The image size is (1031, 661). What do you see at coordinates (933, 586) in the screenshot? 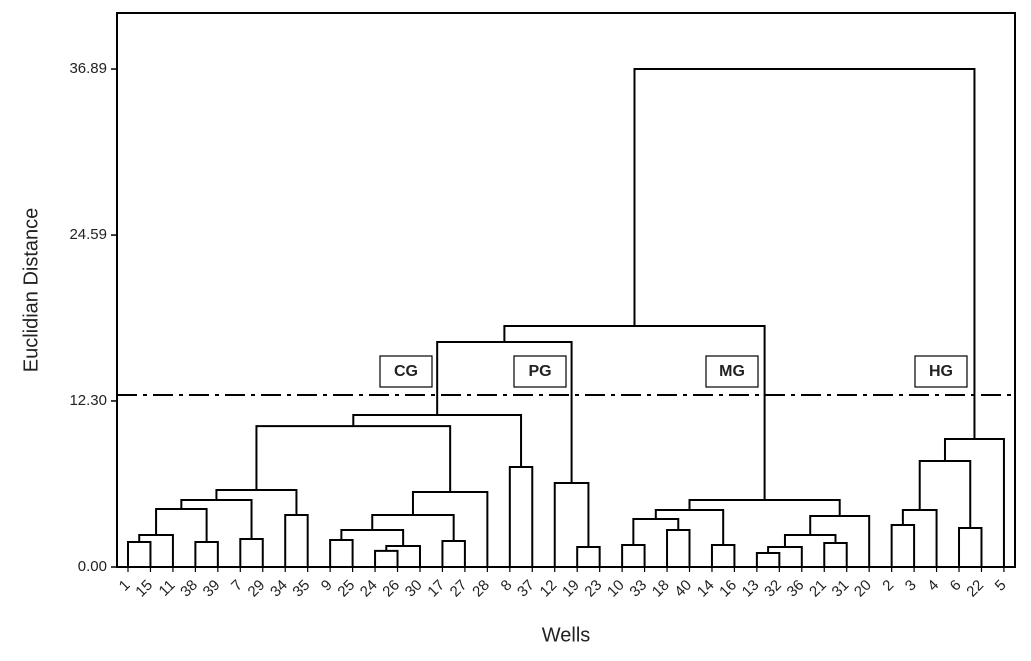
I see `x-tick-label: 4` at bounding box center [933, 586].